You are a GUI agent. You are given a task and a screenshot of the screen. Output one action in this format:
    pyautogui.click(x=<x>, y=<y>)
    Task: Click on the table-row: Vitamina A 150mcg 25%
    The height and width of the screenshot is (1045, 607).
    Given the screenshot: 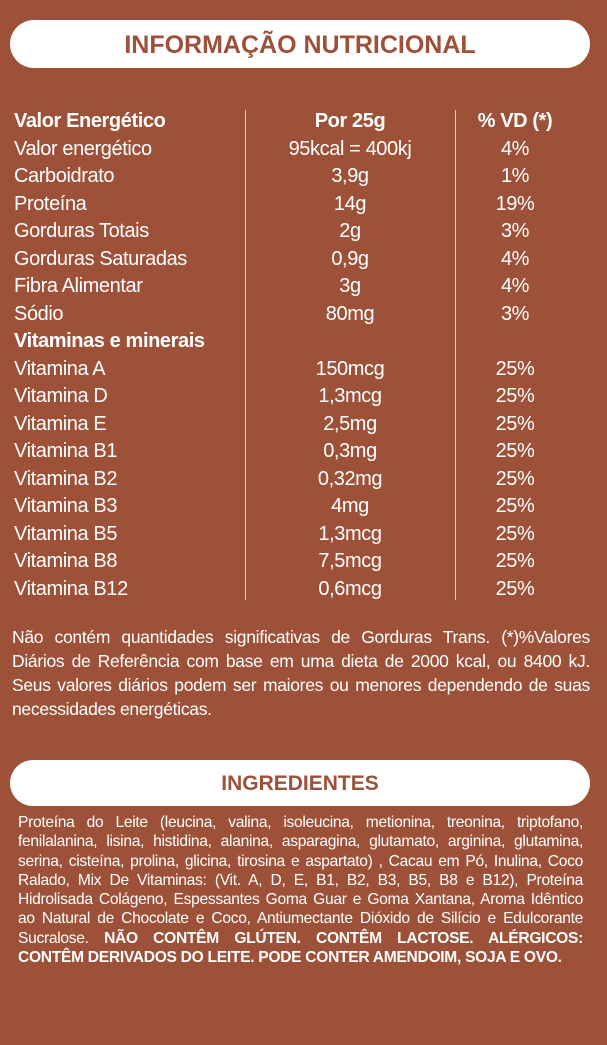 What is the action you would take?
    pyautogui.click(x=303, y=369)
    